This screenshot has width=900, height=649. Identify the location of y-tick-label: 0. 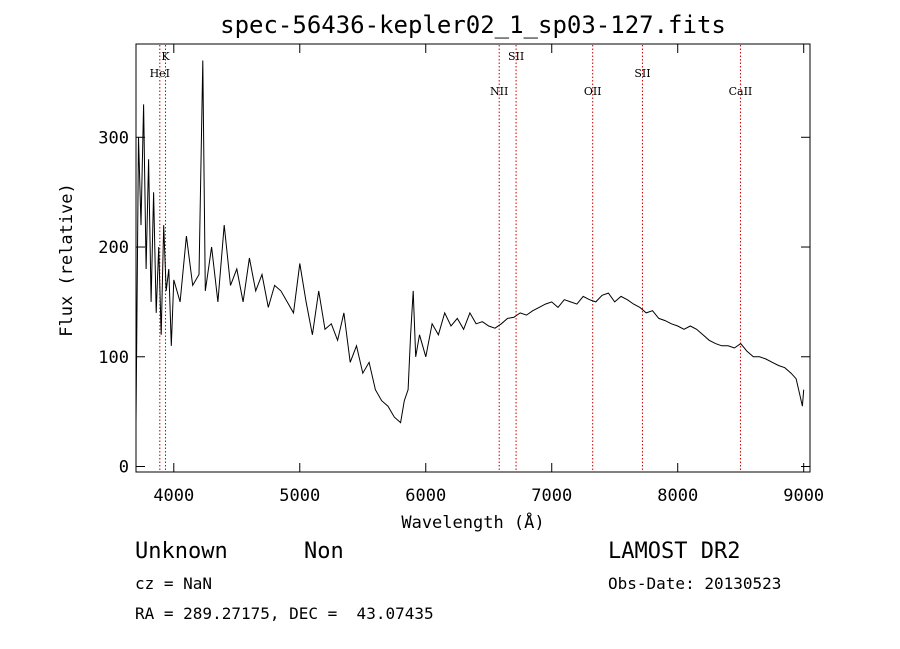
(124, 468).